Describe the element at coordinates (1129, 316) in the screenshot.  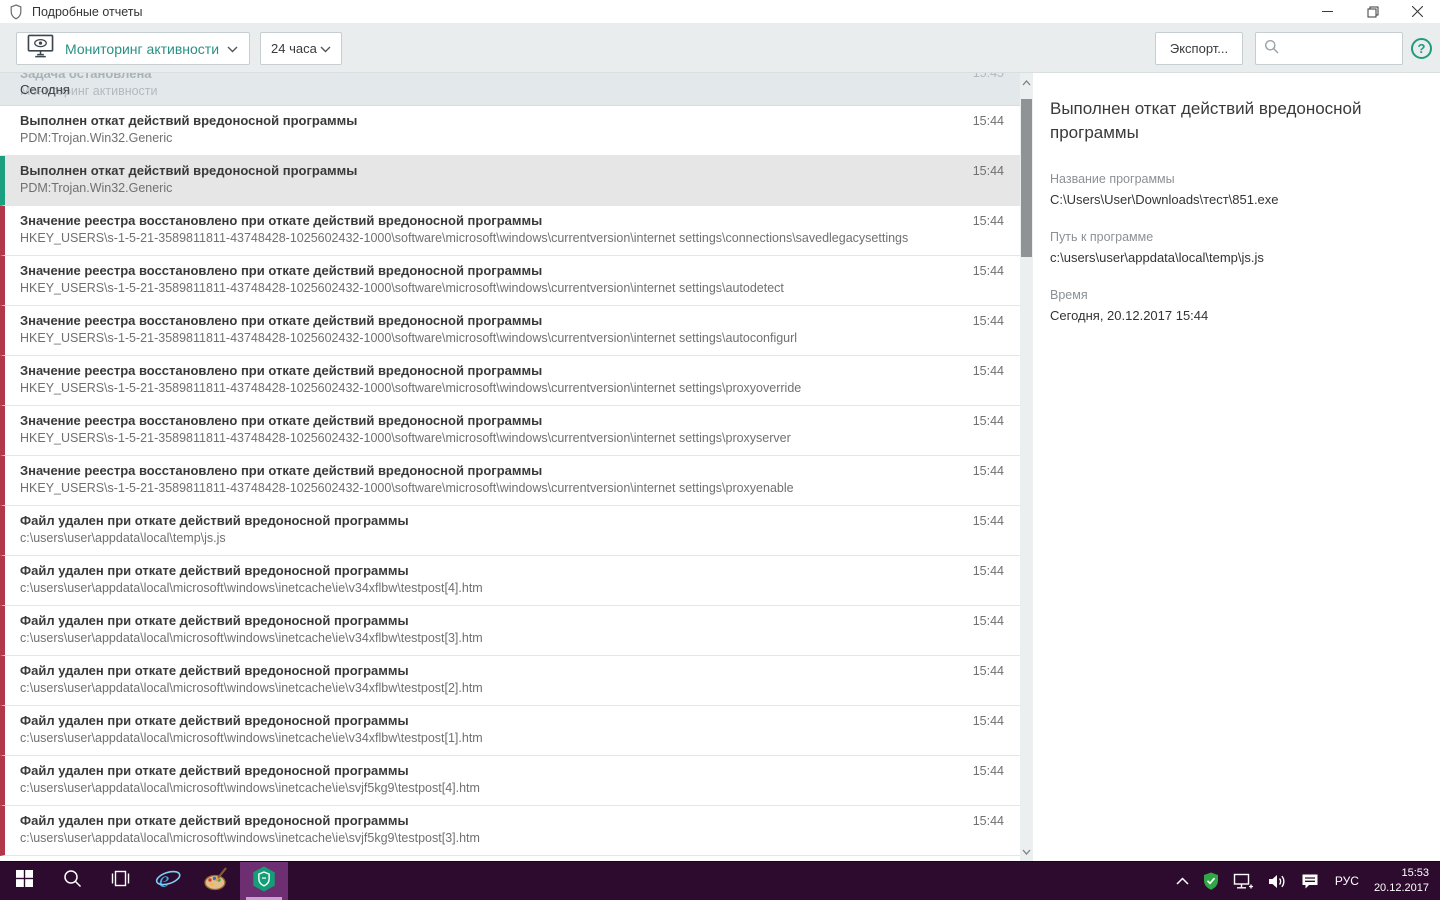
I see `field-value: Сегодня, 20.12.2017 15:44` at that location.